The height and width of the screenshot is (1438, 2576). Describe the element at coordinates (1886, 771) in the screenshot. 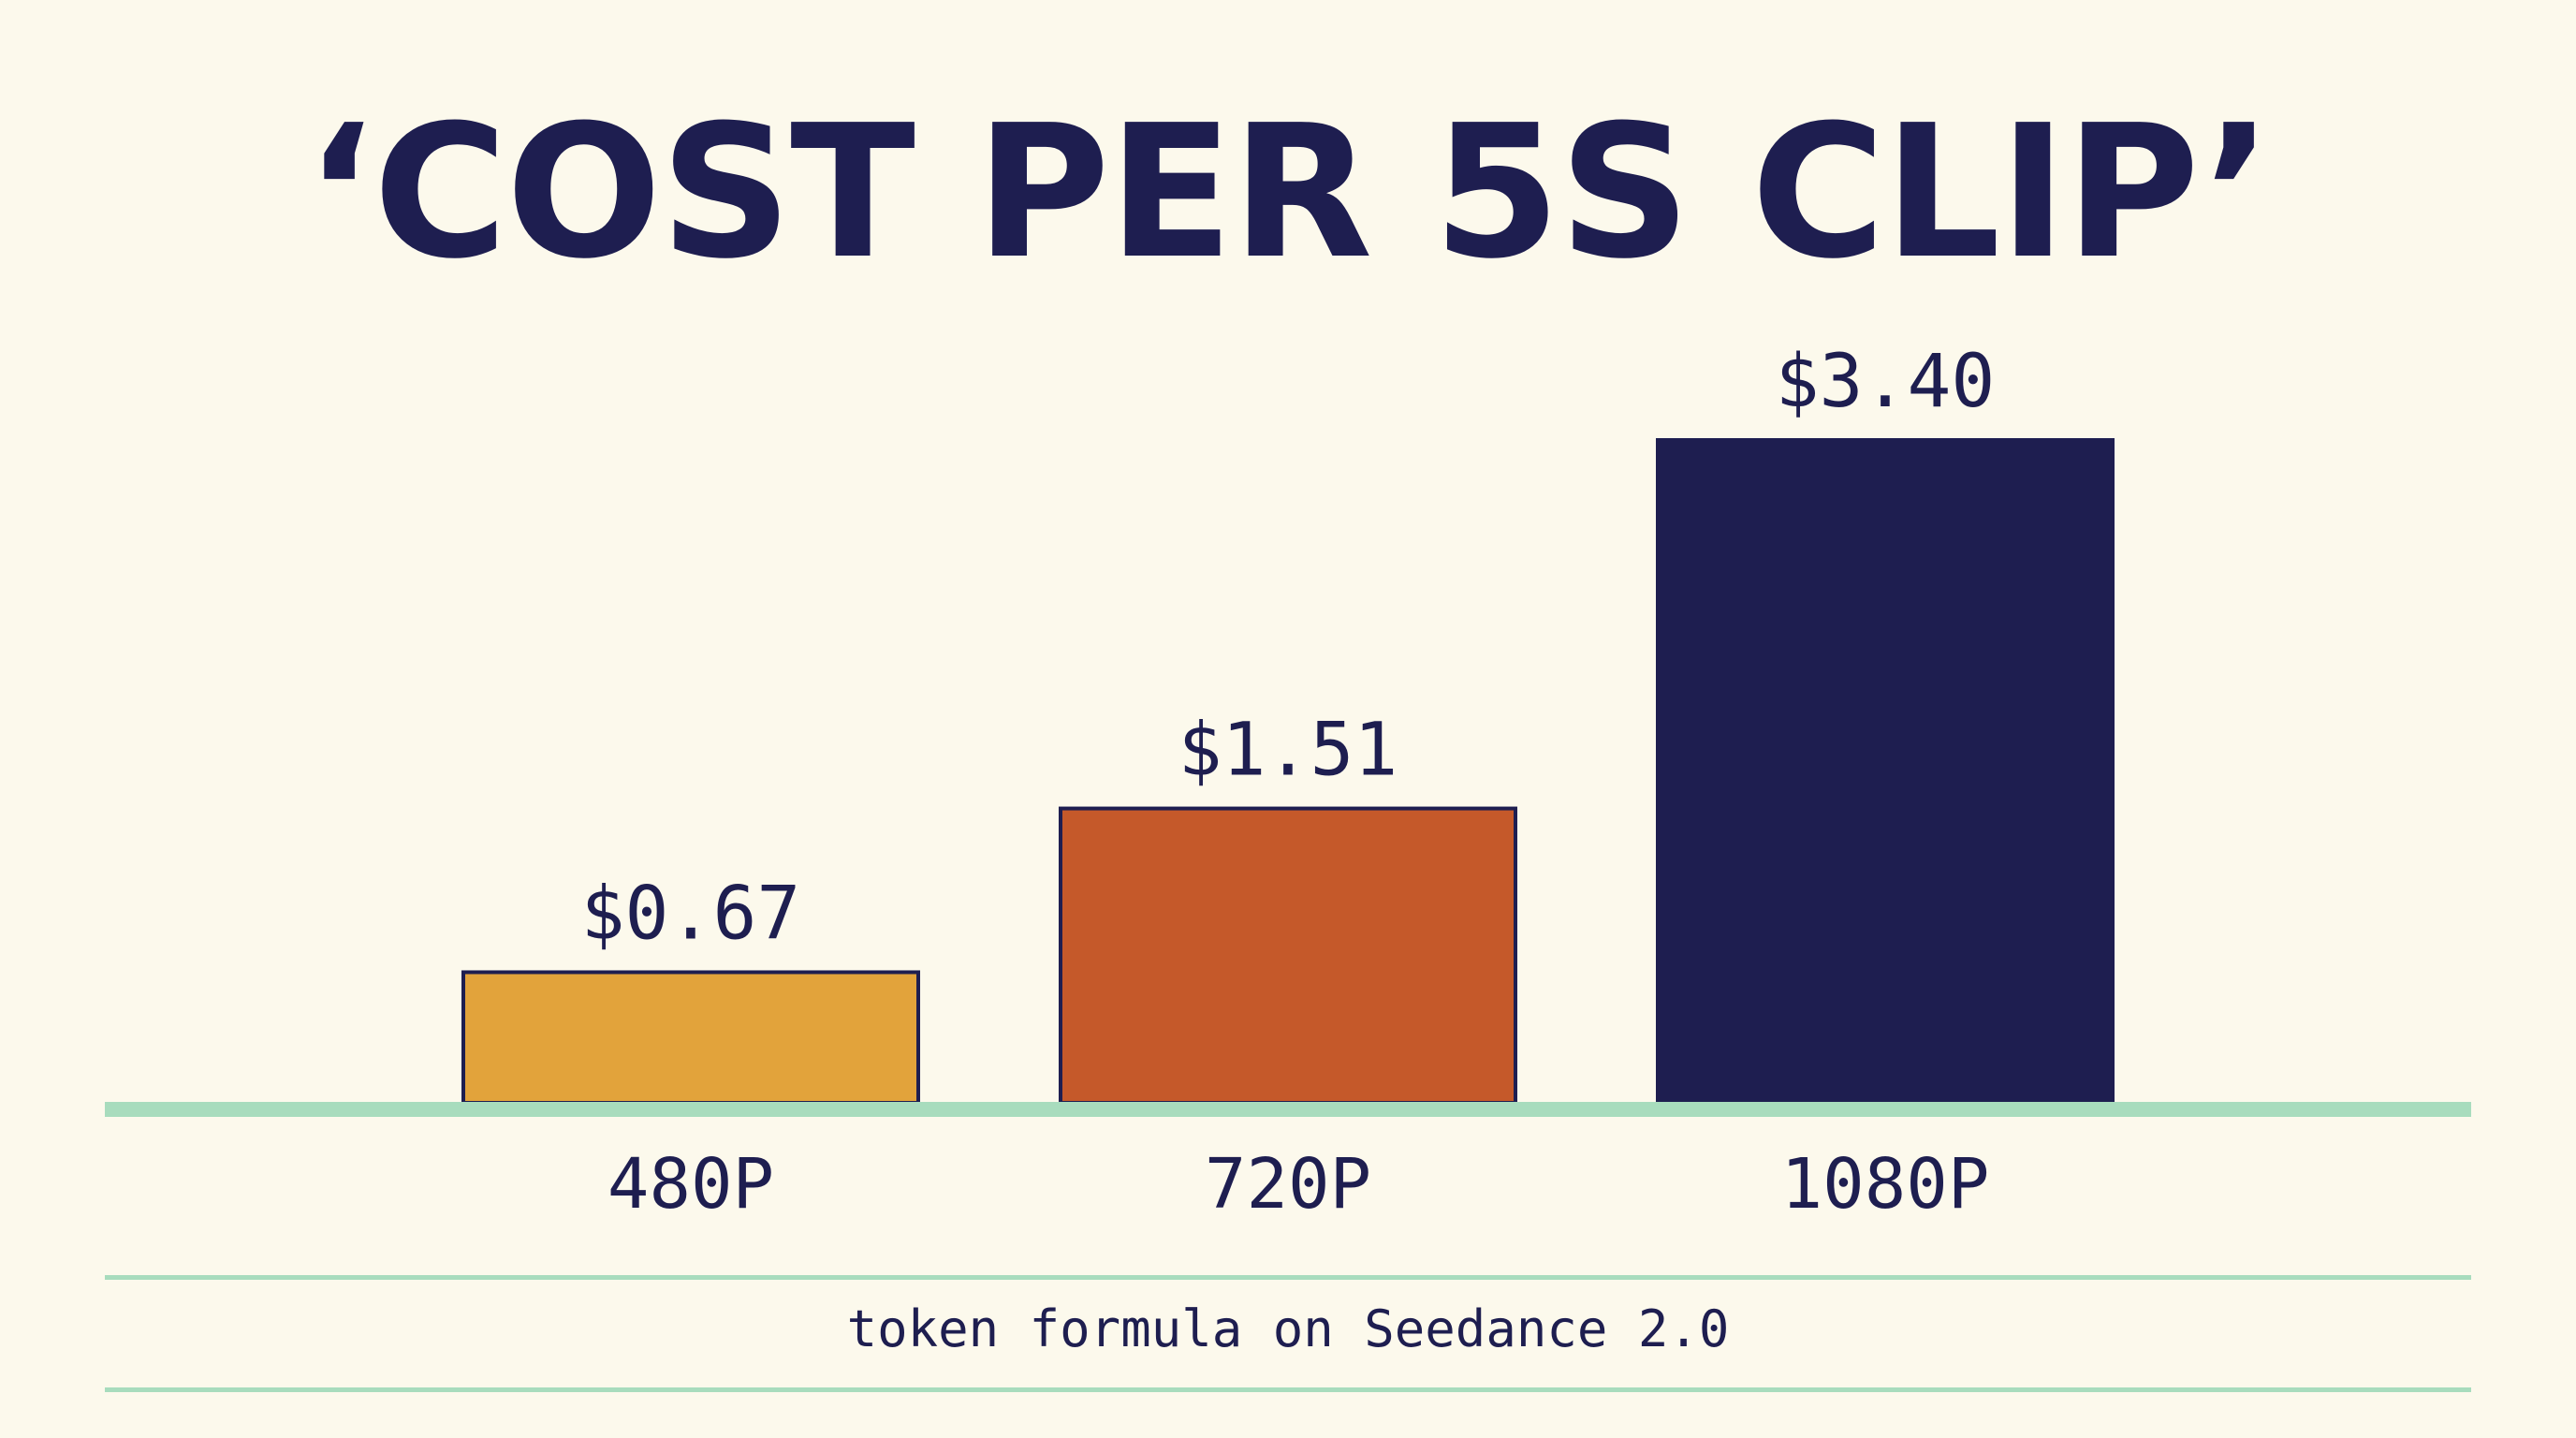

I see `bar-1080p` at that location.